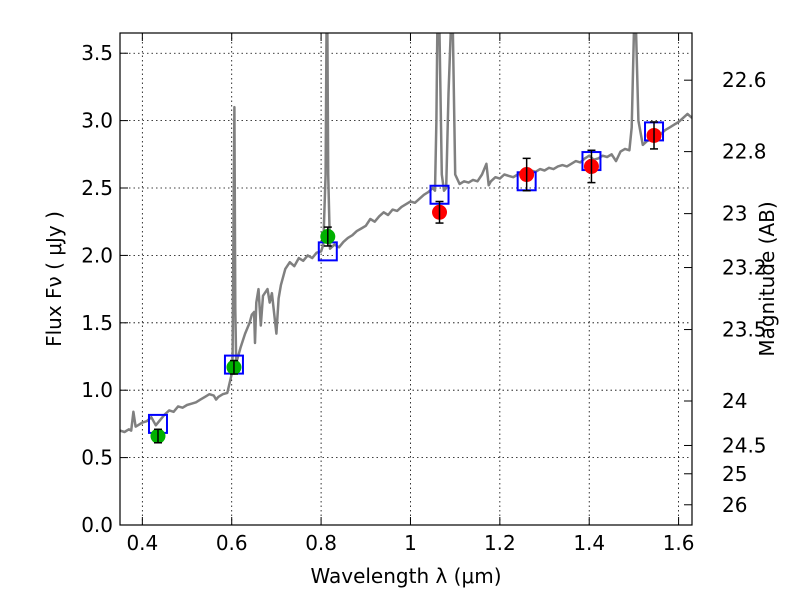 This screenshot has height=600, width=800. I want to click on right-tick-label: 25, so click(734, 474).